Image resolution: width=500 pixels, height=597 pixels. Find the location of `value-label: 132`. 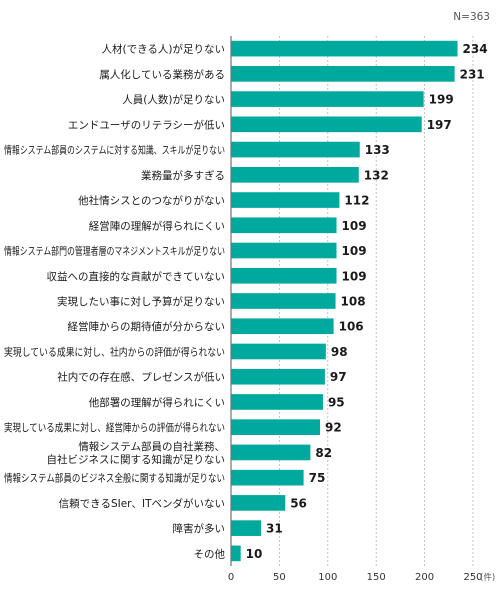

value-label: 132 is located at coordinates (376, 175).